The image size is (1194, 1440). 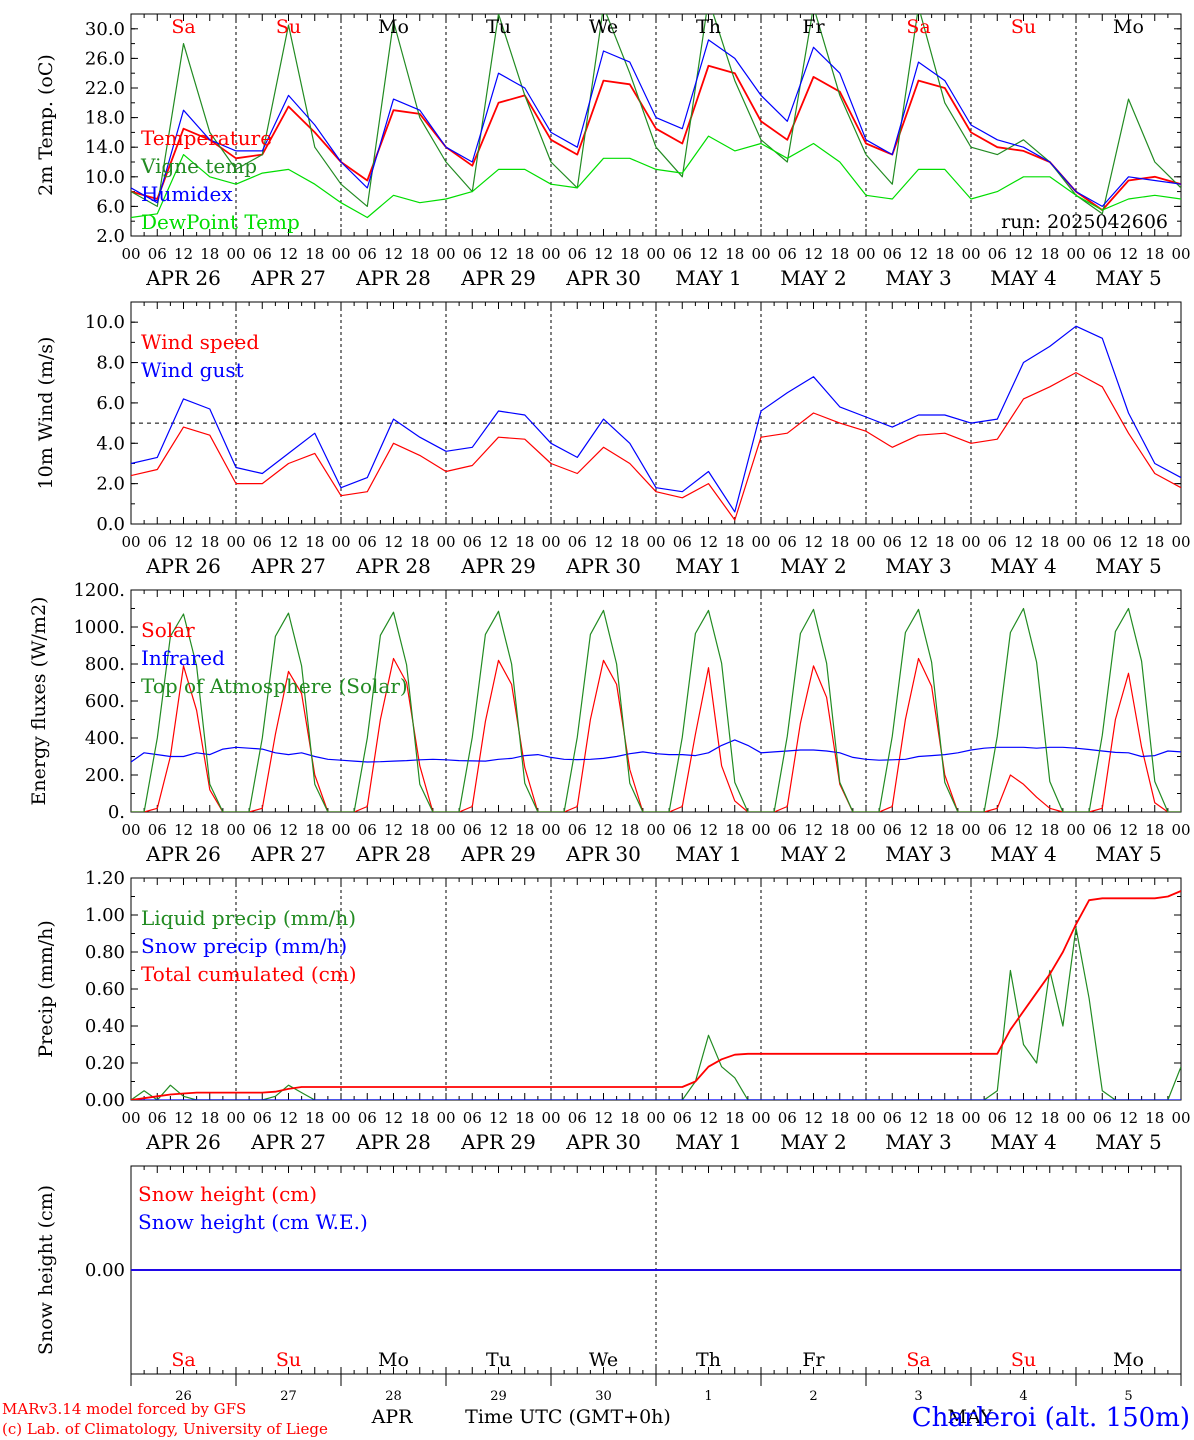 I want to click on day-of-week-label: We, so click(x=603, y=1360).